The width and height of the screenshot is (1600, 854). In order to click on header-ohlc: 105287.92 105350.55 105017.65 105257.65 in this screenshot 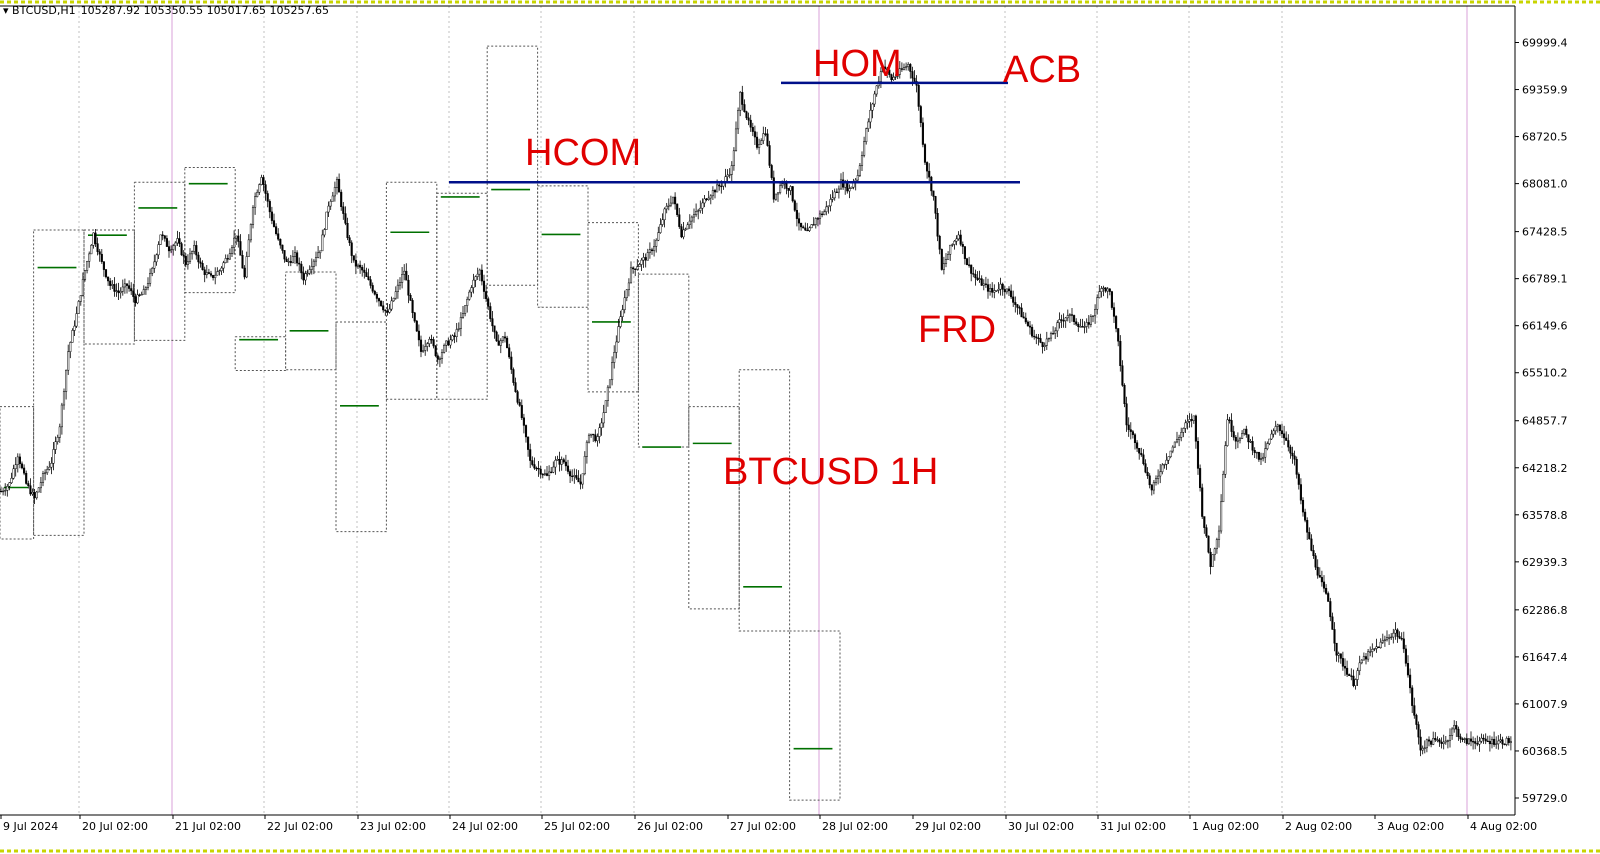, I will do `click(205, 10)`.